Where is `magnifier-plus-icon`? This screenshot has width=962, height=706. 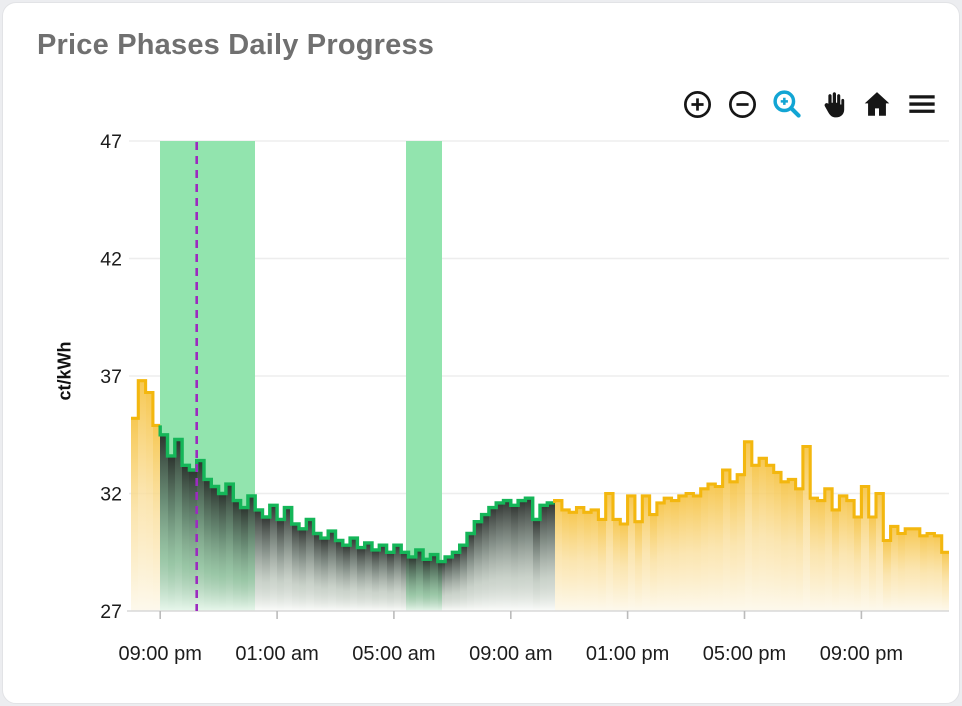
magnifier-plus-icon is located at coordinates (787, 104).